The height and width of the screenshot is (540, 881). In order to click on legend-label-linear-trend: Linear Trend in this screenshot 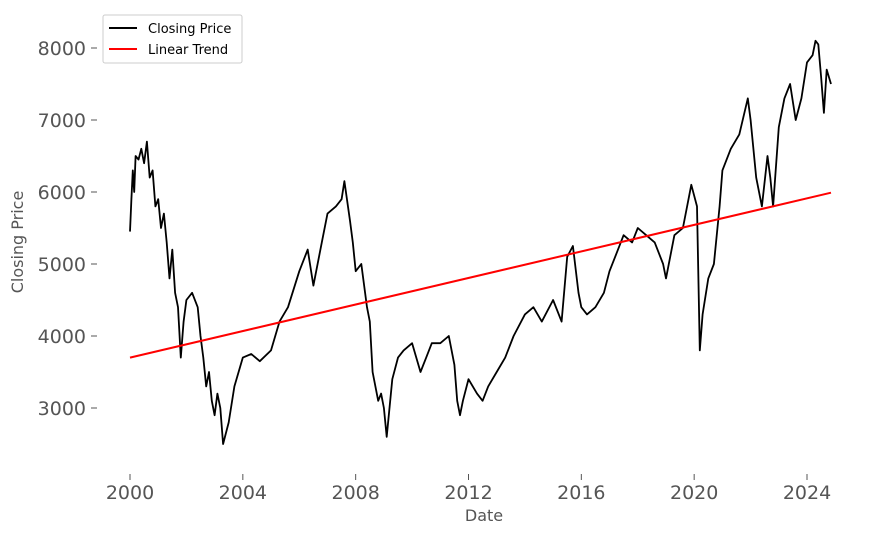, I will do `click(188, 50)`.